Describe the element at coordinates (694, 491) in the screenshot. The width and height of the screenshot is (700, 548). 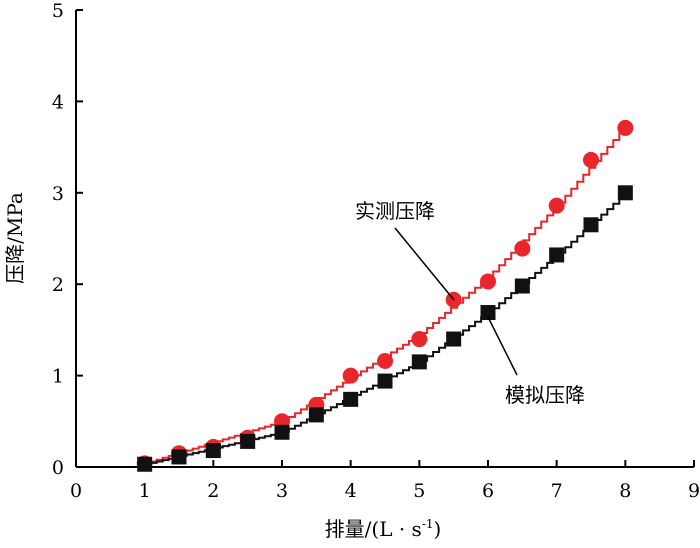
I see `x-tick-label: 9` at that location.